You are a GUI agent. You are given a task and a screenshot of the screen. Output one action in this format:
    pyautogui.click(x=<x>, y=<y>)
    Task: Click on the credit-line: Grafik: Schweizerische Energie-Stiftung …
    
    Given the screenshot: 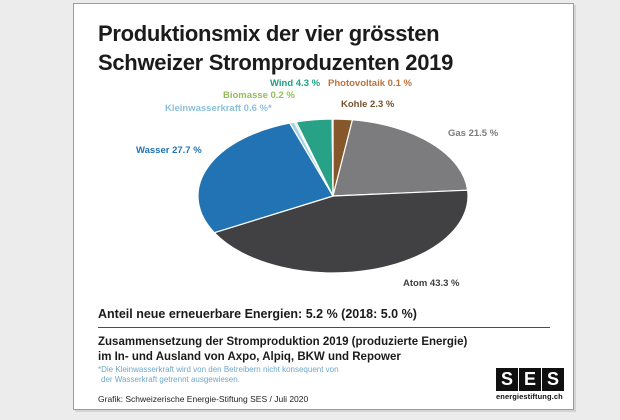 What is the action you would take?
    pyautogui.click(x=203, y=399)
    